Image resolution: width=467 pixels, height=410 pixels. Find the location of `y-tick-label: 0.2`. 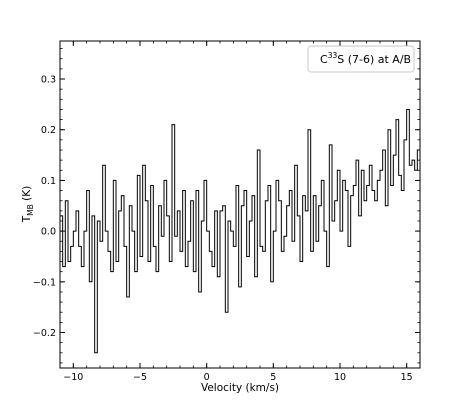

y-tick-label: 0.2 is located at coordinates (48, 130).